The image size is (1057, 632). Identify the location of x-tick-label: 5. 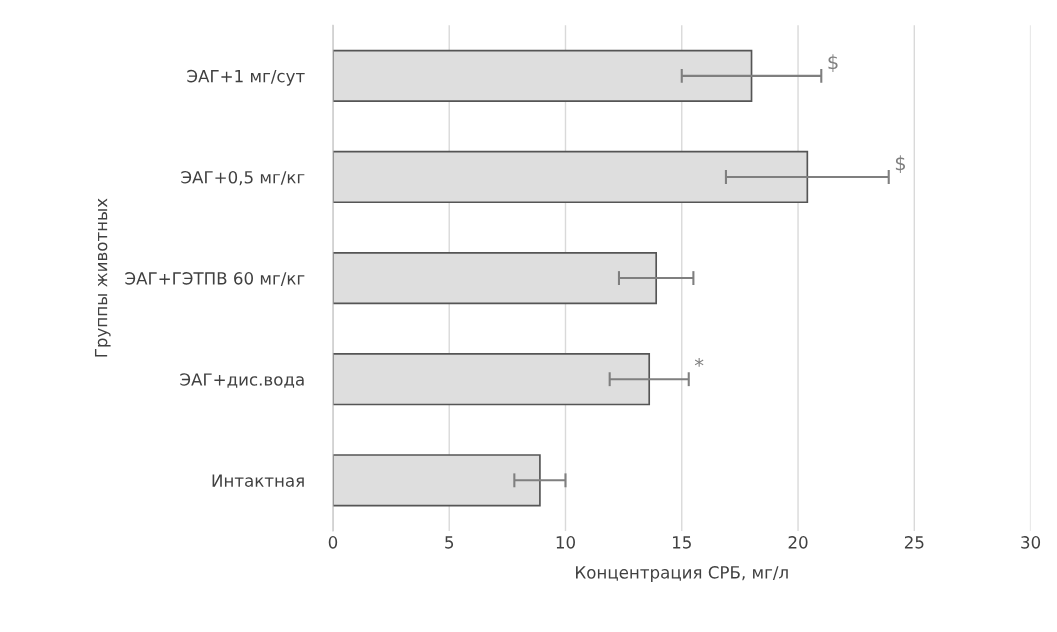
(449, 542).